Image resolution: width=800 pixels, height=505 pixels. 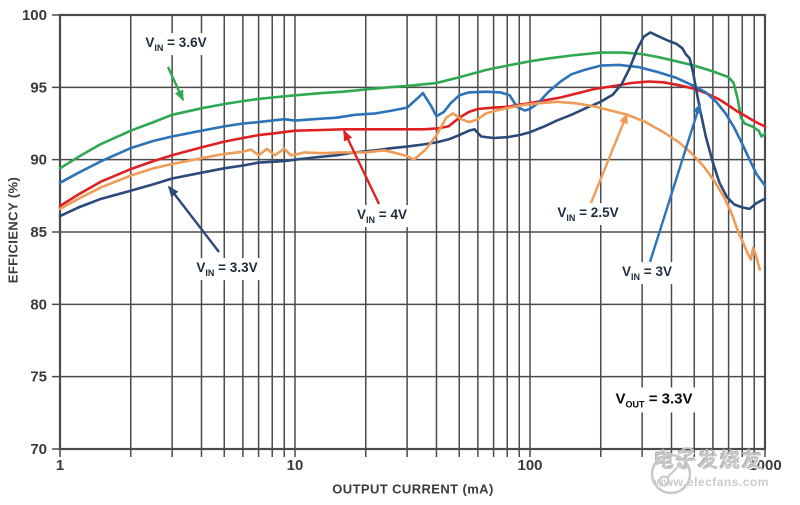 What do you see at coordinates (38, 304) in the screenshot?
I see `y-tick-80: 80` at bounding box center [38, 304].